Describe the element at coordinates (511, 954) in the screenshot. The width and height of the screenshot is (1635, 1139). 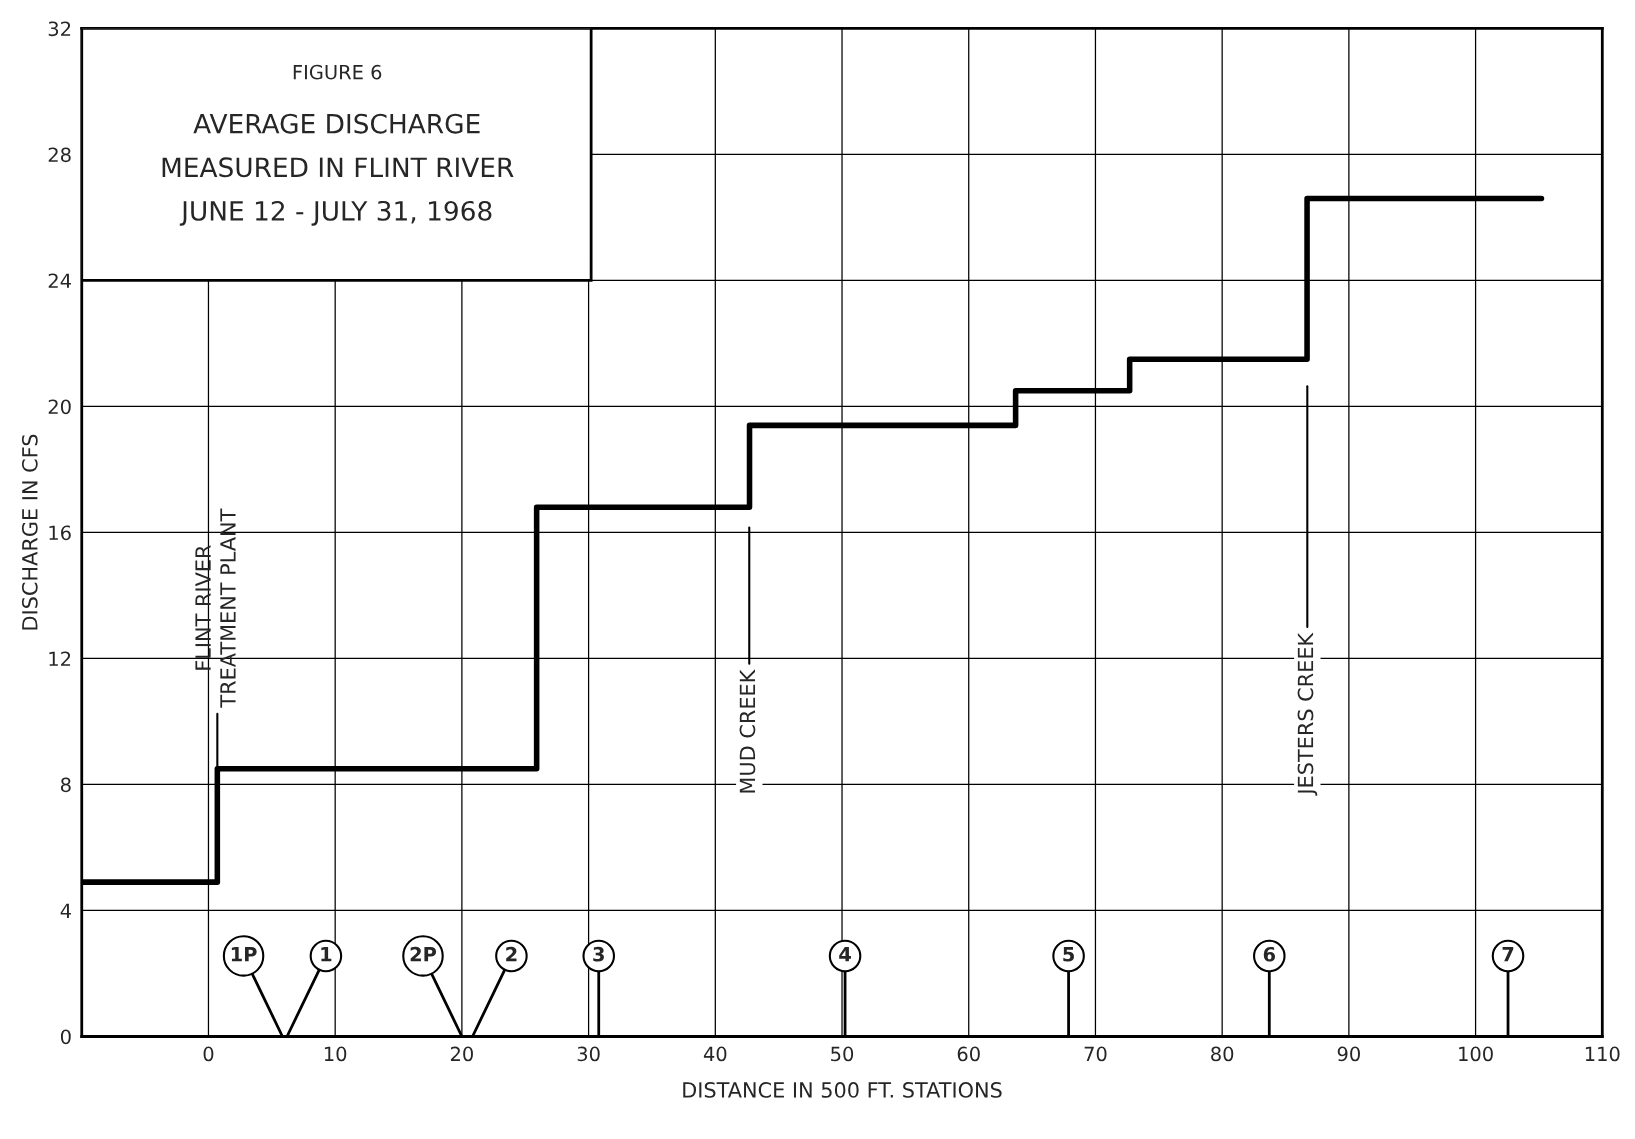
I see `annotation: 2` at that location.